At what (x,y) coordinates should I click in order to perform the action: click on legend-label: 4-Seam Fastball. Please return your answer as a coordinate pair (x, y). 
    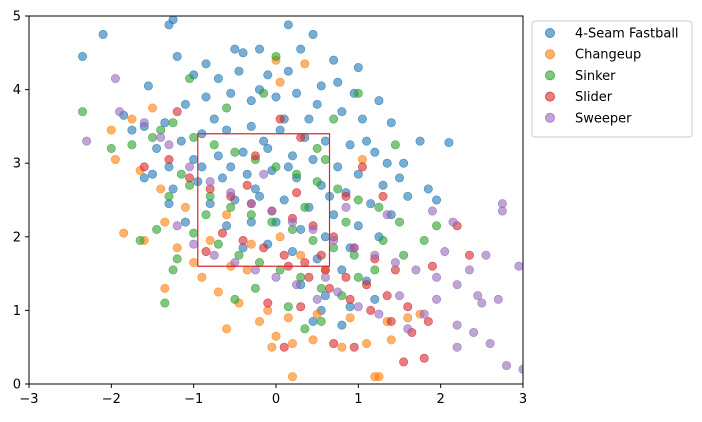
    Looking at the image, I should click on (627, 34).